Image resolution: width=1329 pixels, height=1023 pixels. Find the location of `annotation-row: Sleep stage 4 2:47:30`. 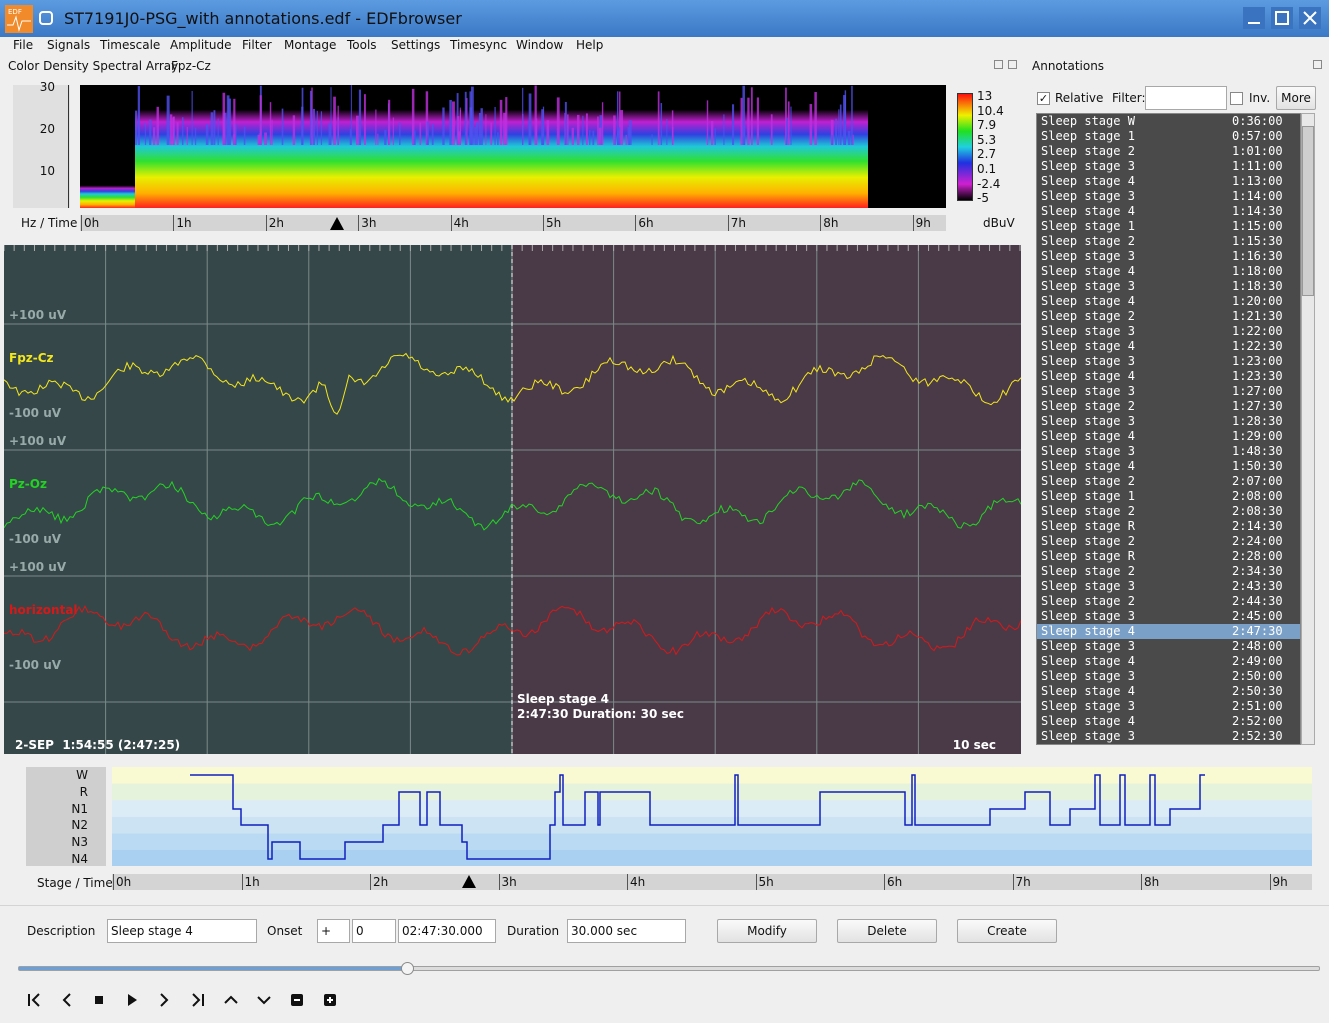

annotation-row: Sleep stage 4 2:47:30 is located at coordinates (1168, 631).